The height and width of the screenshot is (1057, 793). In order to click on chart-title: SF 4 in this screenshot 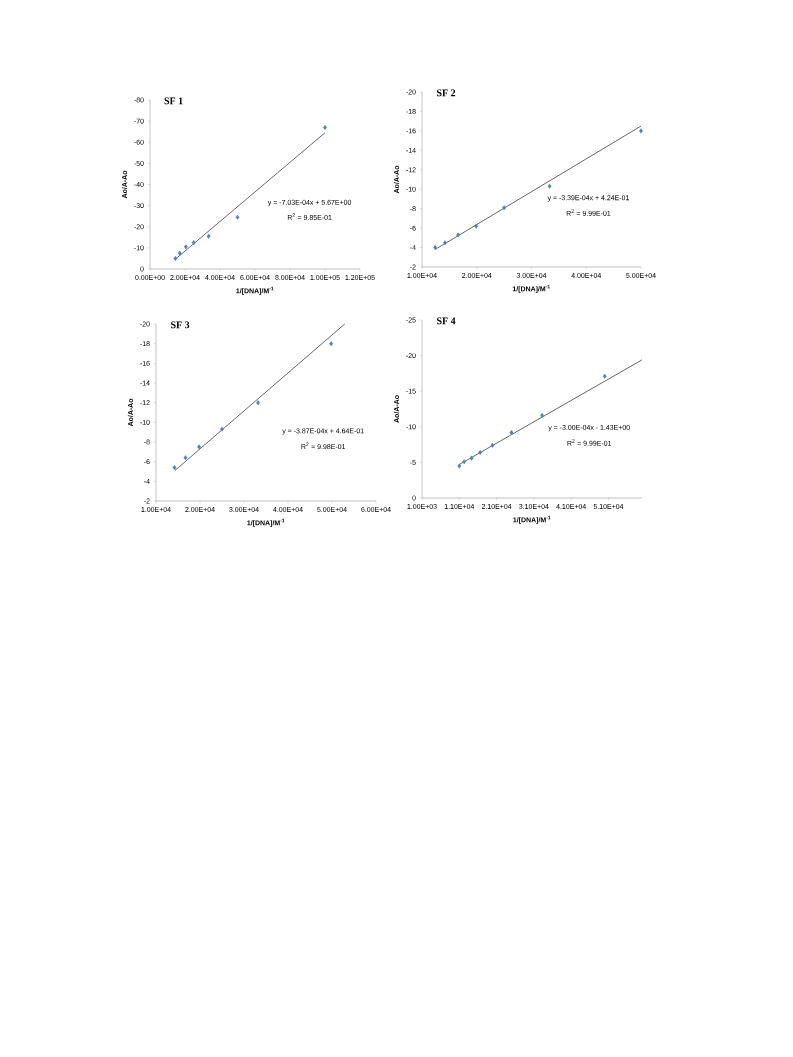, I will do `click(446, 321)`.